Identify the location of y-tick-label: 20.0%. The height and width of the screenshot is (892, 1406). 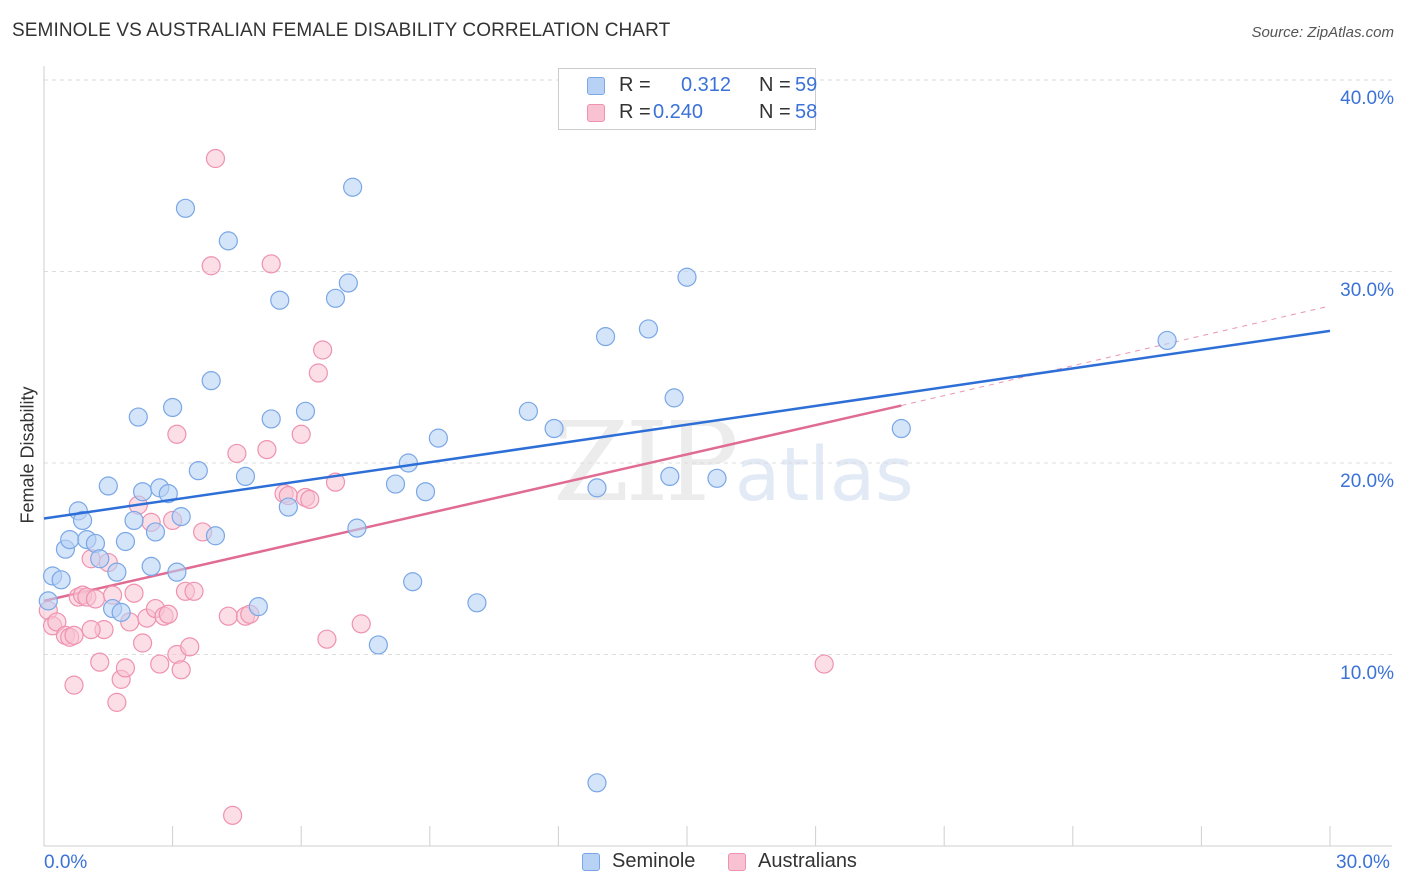
(1367, 481).